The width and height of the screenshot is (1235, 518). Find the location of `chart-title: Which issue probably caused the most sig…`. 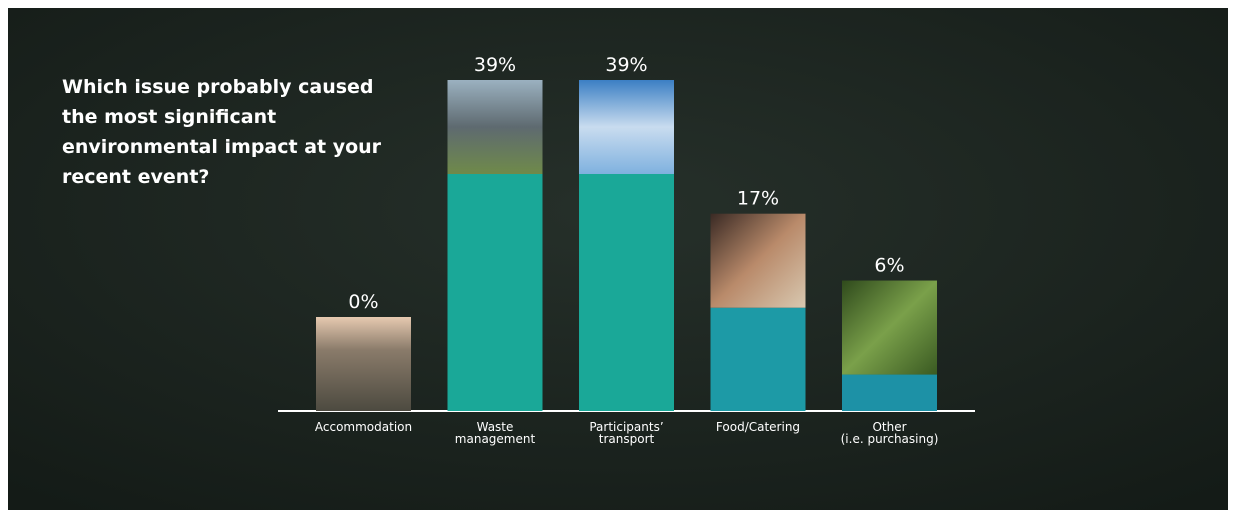

chart-title: Which issue probably caused the most sig… is located at coordinates (222, 132).